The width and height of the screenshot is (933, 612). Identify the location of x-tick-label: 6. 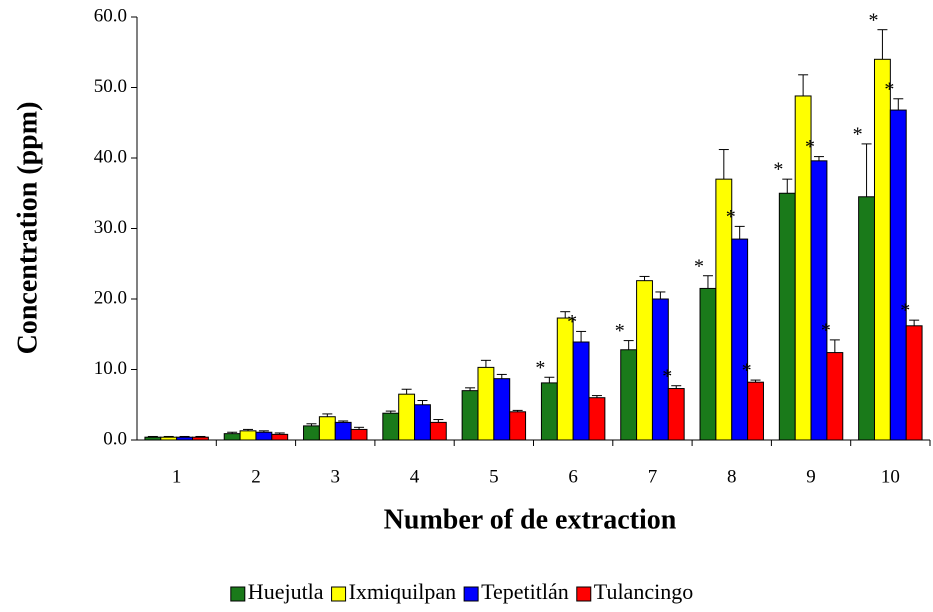
(573, 476).